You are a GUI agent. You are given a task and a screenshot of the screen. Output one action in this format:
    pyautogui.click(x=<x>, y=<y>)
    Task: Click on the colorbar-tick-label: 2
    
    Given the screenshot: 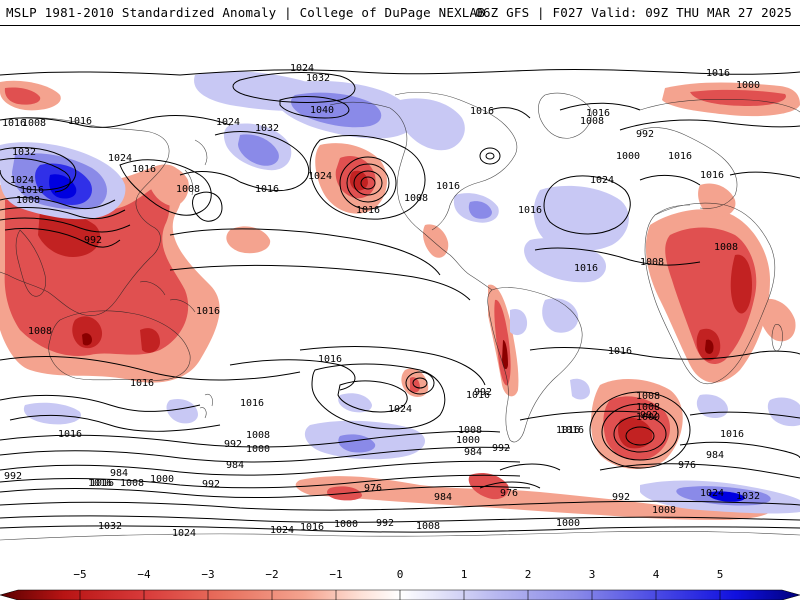 What is the action you would take?
    pyautogui.click(x=528, y=574)
    